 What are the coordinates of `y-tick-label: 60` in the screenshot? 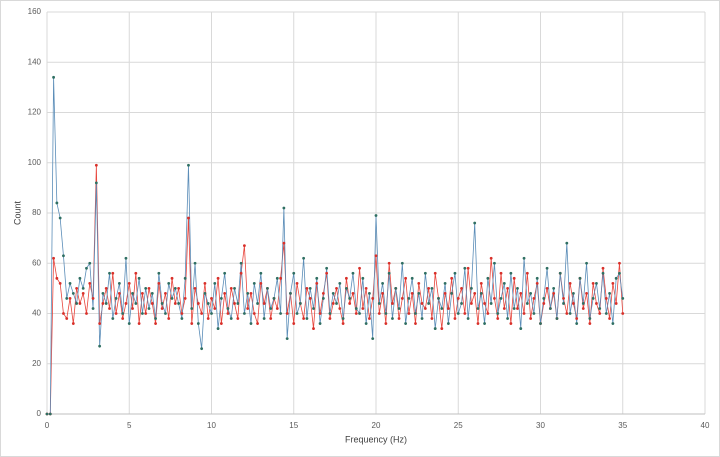 It's located at (36, 262).